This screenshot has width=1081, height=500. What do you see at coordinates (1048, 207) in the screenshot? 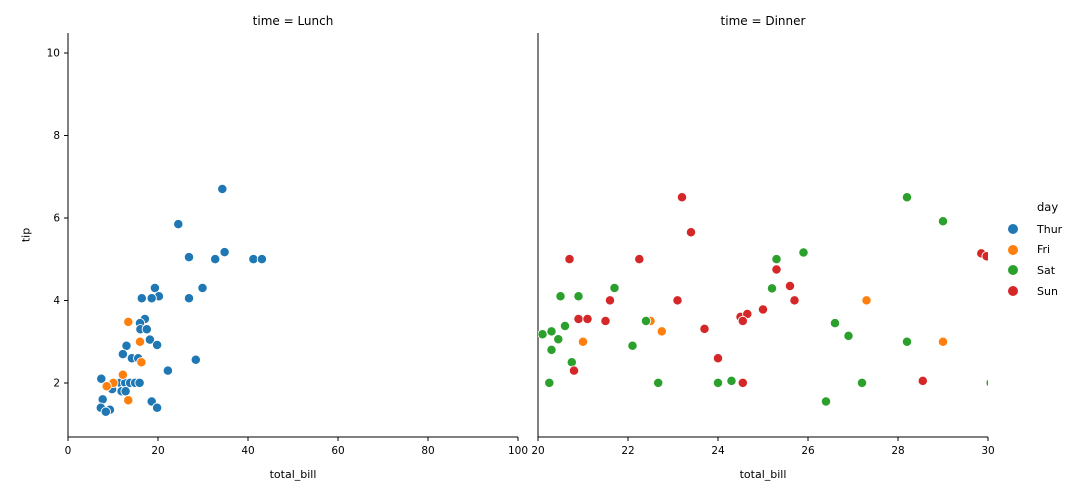
I see `legend-title: day` at bounding box center [1048, 207].